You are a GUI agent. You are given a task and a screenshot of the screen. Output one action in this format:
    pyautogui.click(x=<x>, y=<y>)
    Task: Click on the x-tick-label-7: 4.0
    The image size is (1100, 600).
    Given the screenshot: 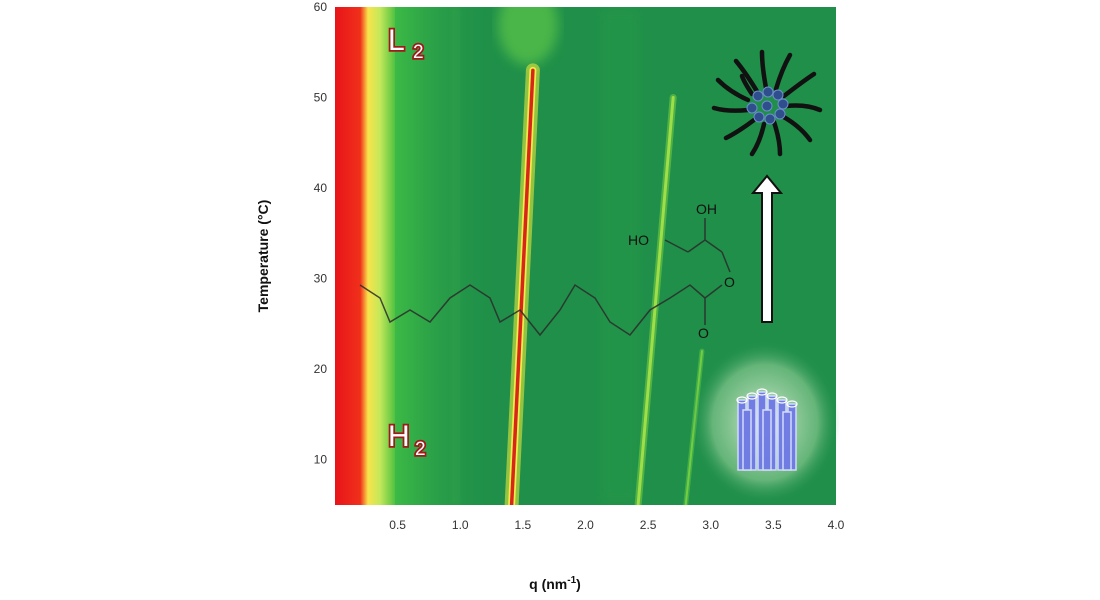 What is the action you would take?
    pyautogui.click(x=836, y=525)
    